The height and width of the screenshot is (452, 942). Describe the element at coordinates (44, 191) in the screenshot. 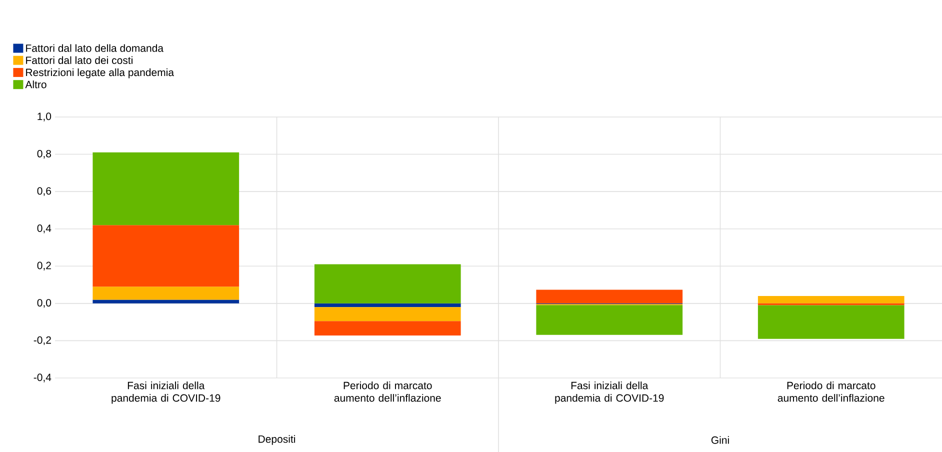

I see `y-tick-label: 0,6` at that location.